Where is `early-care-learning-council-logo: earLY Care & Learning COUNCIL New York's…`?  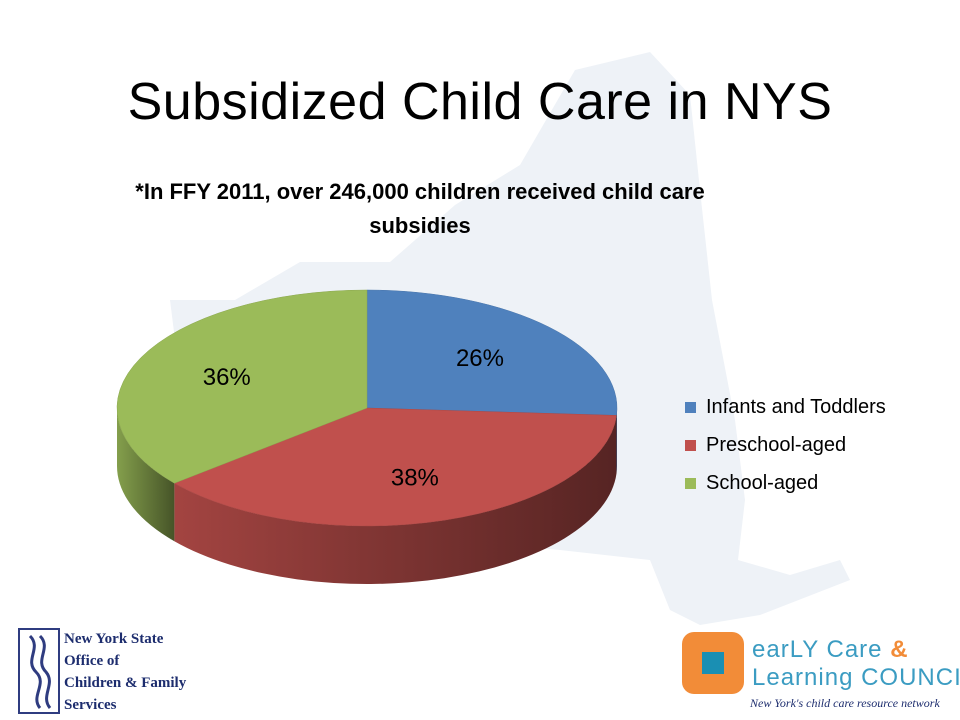
early-care-learning-council-logo: earLY Care & Learning COUNCIL New York's… is located at coordinates (821, 674).